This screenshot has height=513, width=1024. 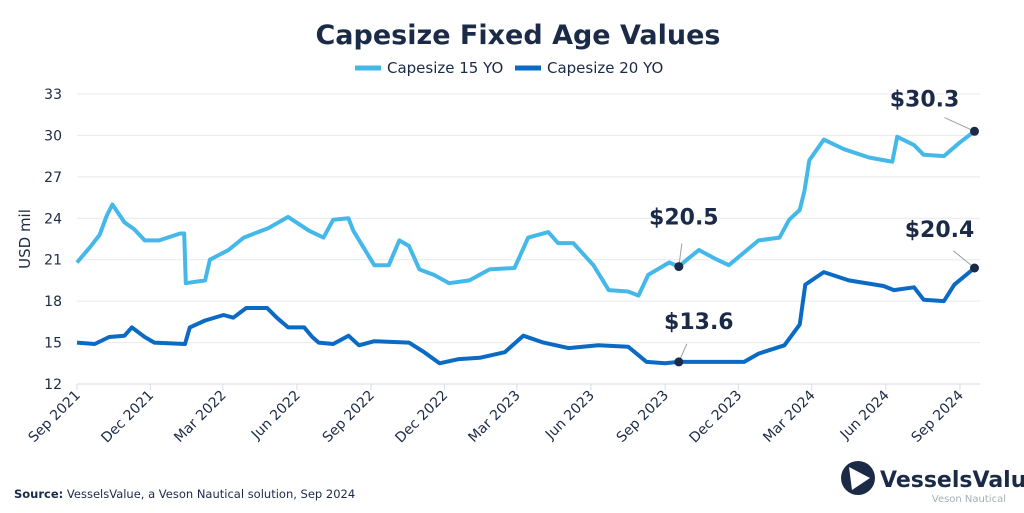 I want to click on y-tick-label: 12, so click(x=53, y=385).